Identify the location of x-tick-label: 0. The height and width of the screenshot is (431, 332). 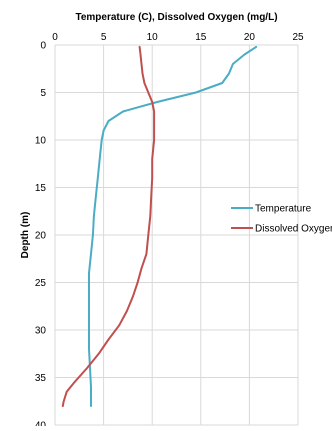
(55, 37).